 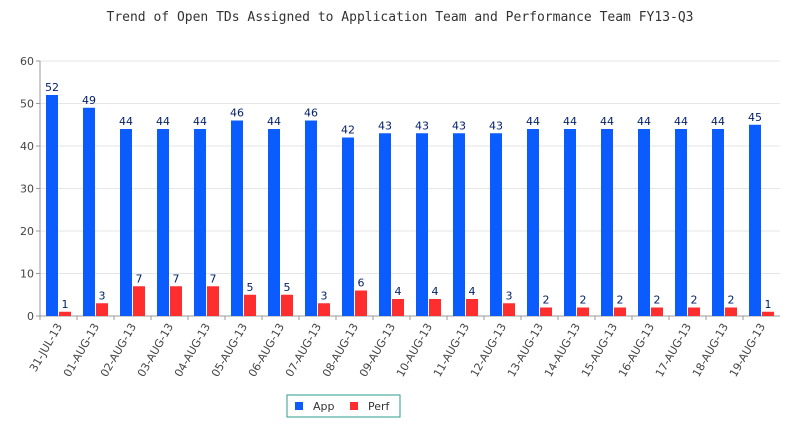 What do you see at coordinates (343, 406) in the screenshot?
I see `legend: App Perf` at bounding box center [343, 406].